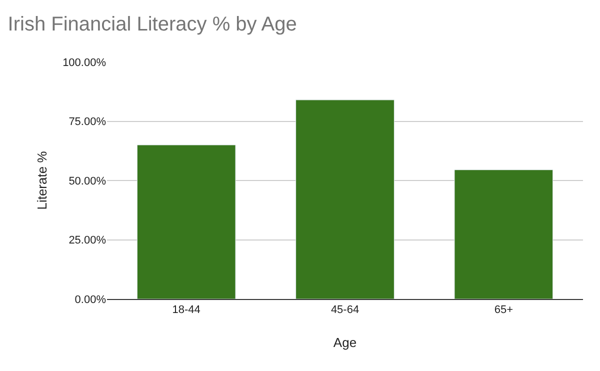 This screenshot has width=600, height=371. Describe the element at coordinates (504, 310) in the screenshot. I see `x-tick-label: 65+` at that location.